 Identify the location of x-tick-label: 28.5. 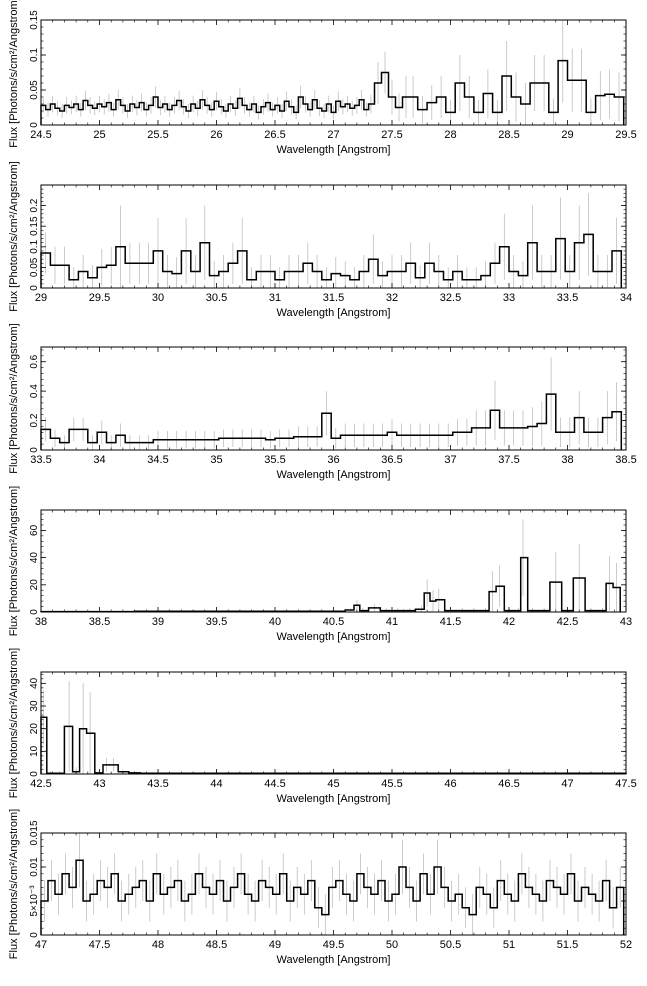
(508, 135).